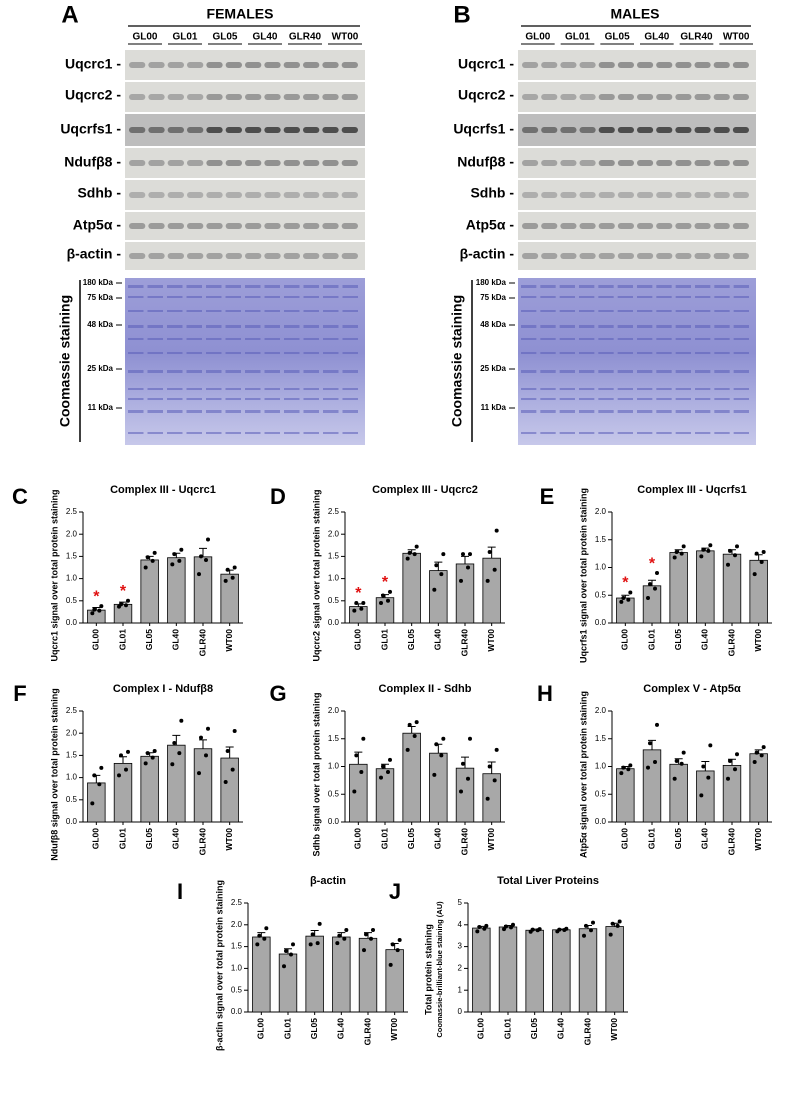  What do you see at coordinates (481, 1029) in the screenshot?
I see `x-tick-label: GL00` at bounding box center [481, 1029].